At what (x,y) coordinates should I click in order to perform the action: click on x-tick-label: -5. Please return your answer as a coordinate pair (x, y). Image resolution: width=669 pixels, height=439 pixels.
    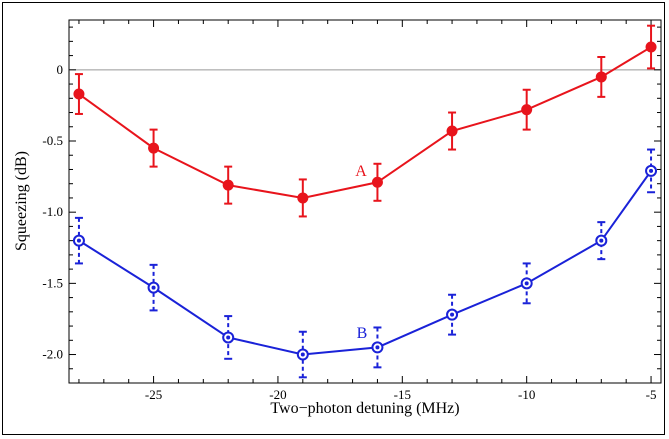
    Looking at the image, I should click on (651, 394).